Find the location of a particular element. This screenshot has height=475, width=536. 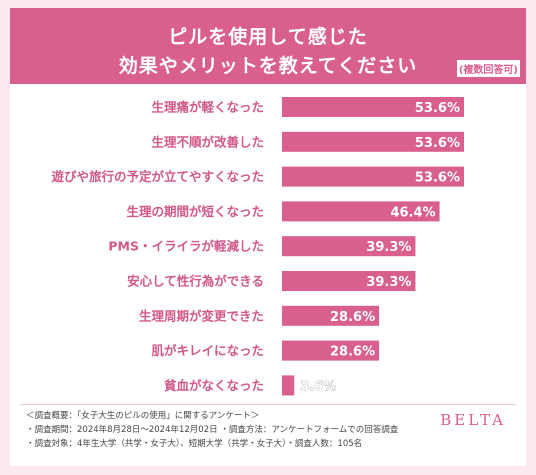

chart-title-line1: ピルを使用して感じた is located at coordinates (268, 37).